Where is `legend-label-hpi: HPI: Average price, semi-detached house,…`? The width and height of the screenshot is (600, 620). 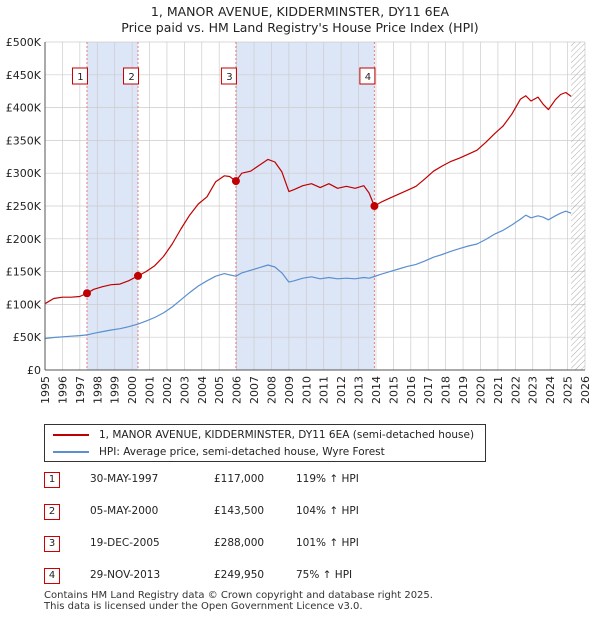
legend-label-hpi: HPI: Average price, semi-detached house,… is located at coordinates (242, 452).